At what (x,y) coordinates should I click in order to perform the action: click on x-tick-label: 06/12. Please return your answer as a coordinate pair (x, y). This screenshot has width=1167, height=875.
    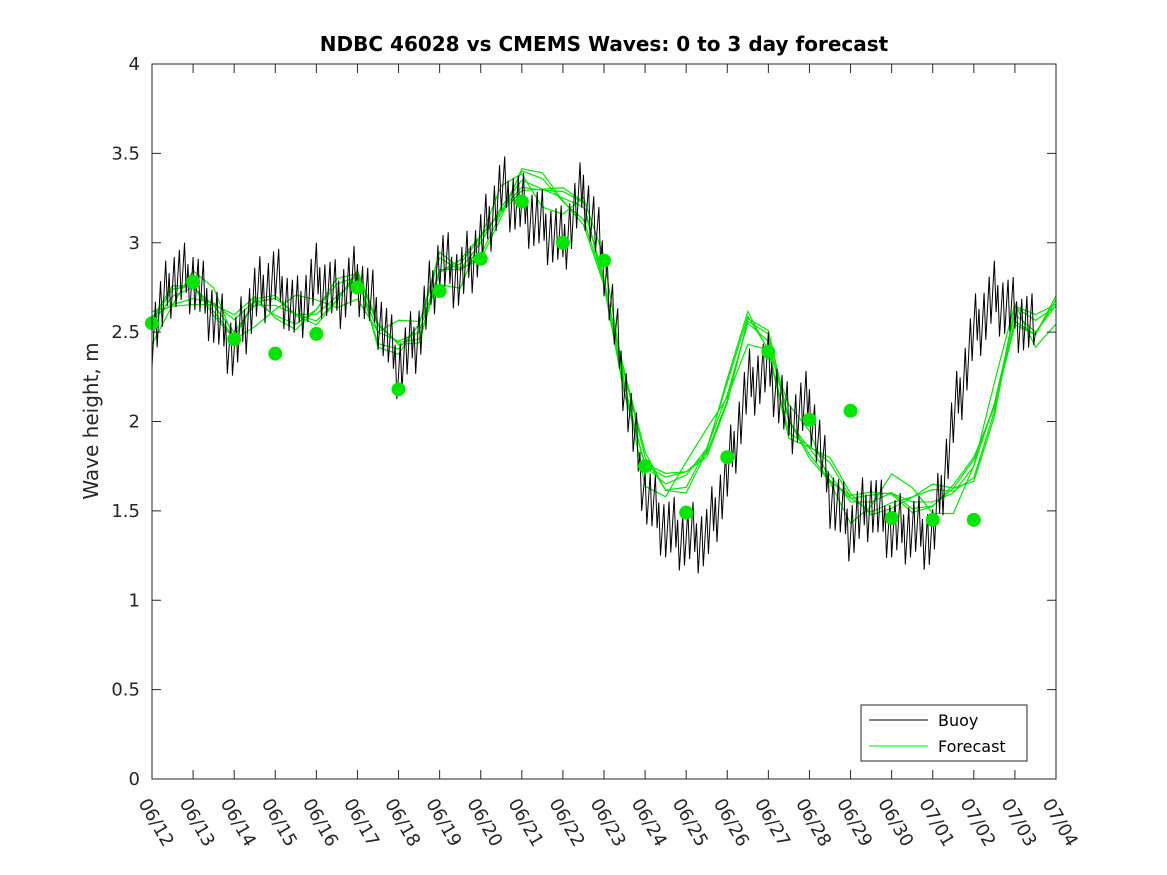
    Looking at the image, I should click on (156, 822).